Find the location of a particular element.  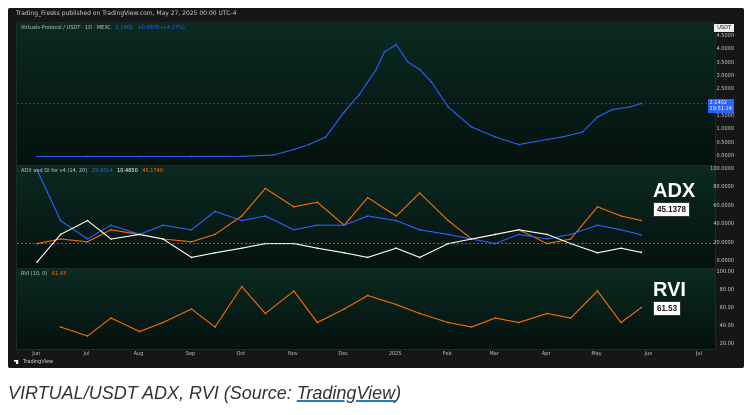

tradingview-logo-text: TradingView is located at coordinates (38, 362).